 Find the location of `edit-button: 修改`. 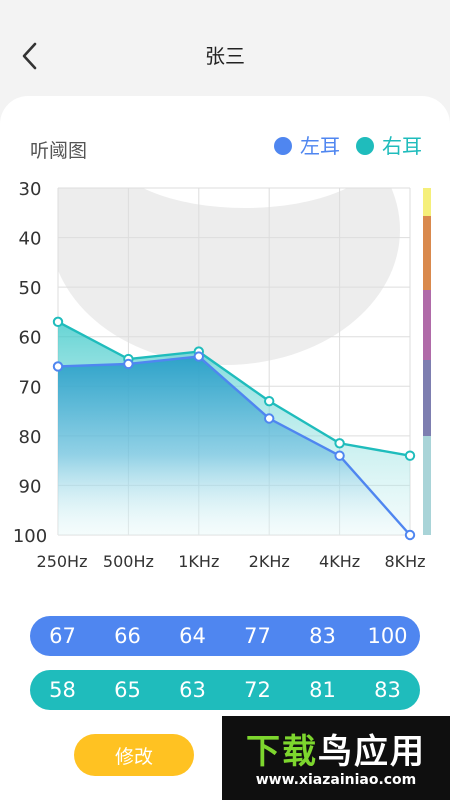

edit-button: 修改 is located at coordinates (134, 755).